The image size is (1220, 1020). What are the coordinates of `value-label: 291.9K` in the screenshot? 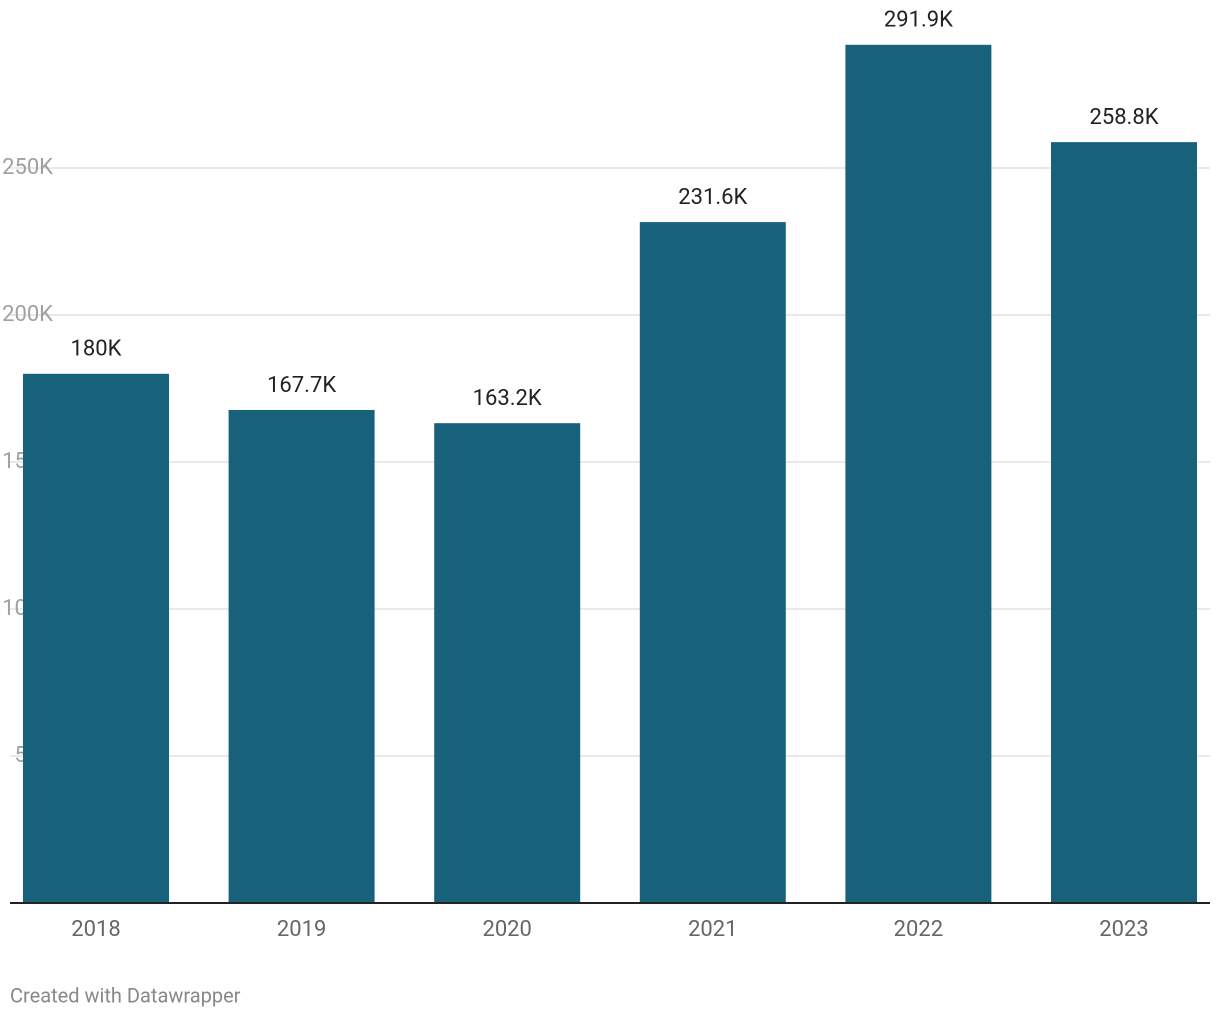 It's located at (918, 20).